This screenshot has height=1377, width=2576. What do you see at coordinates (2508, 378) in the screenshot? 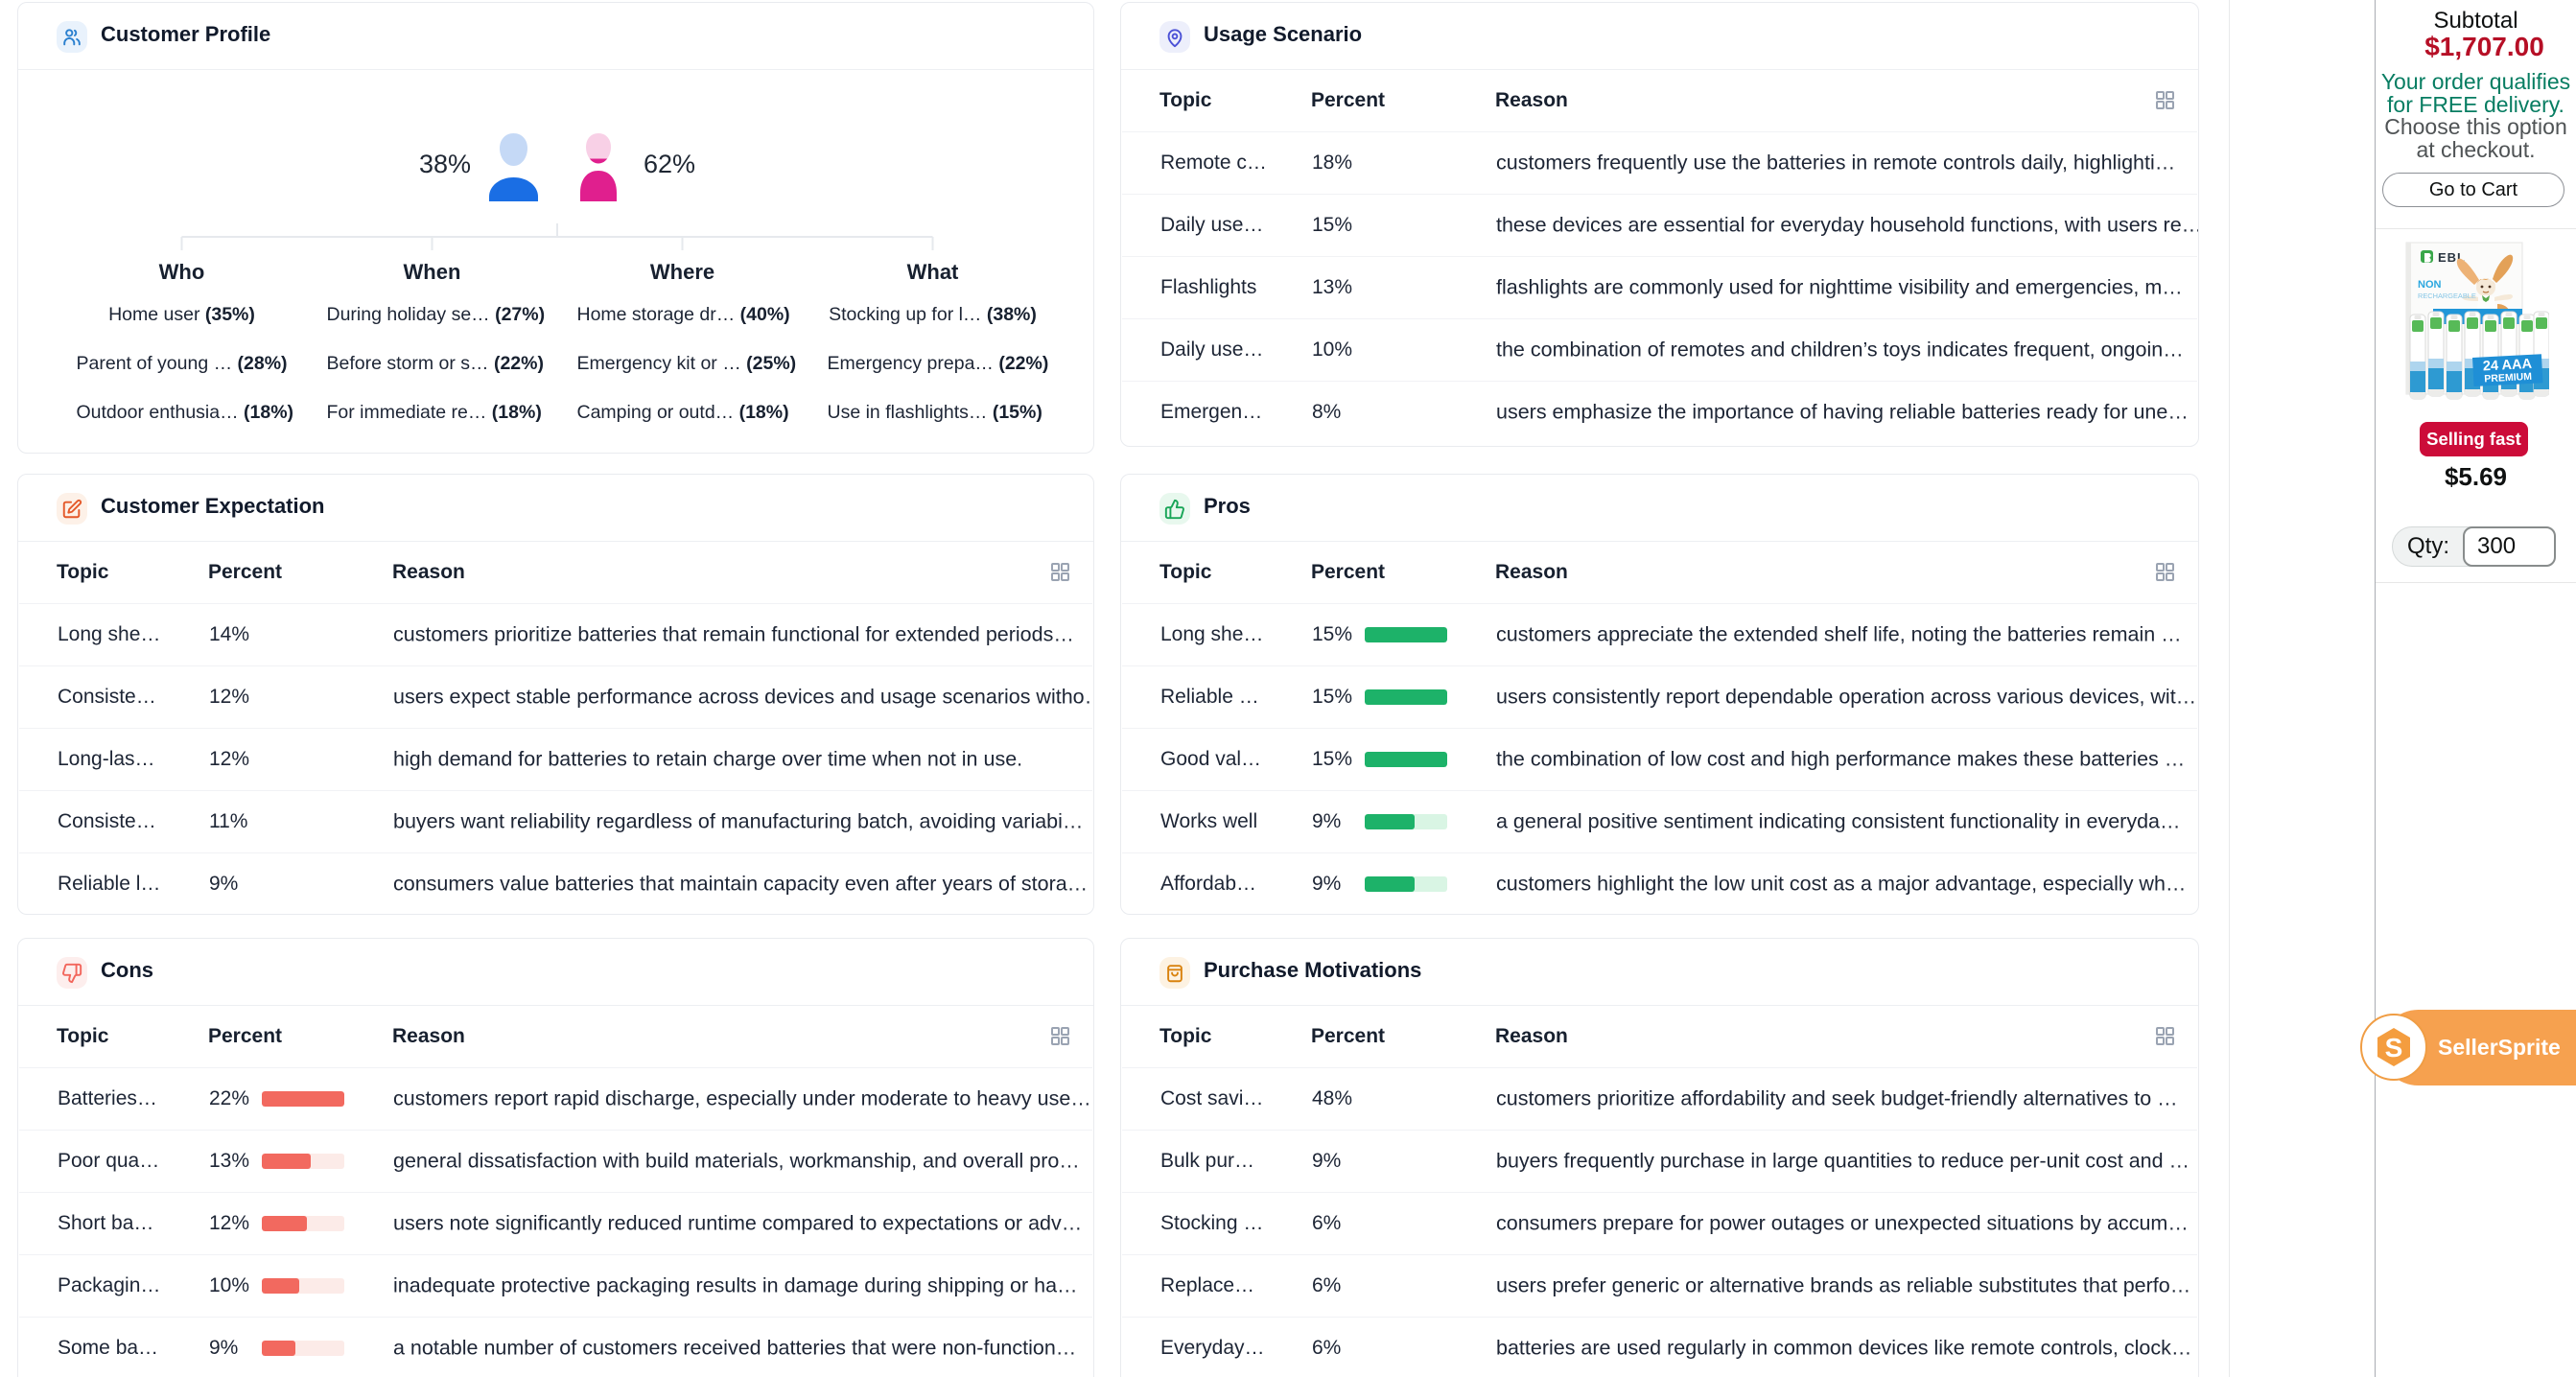
I see `svg-text: PREMIUM` at bounding box center [2508, 378].